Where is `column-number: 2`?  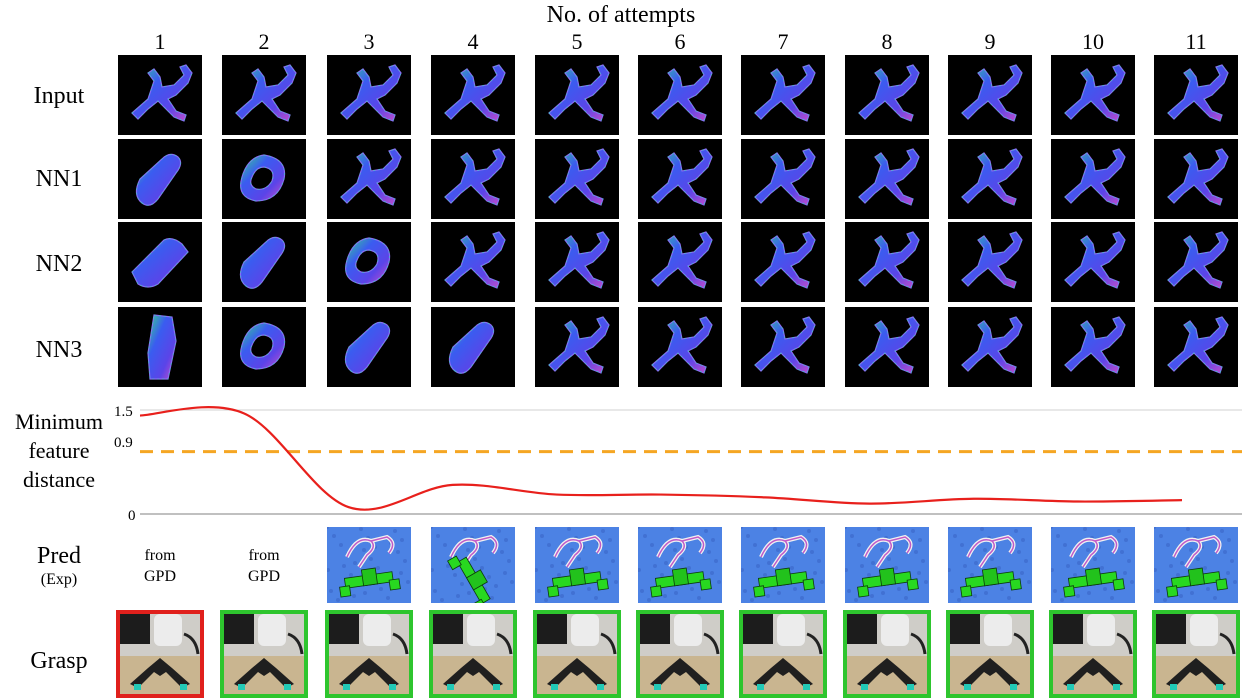 column-number: 2 is located at coordinates (264, 41).